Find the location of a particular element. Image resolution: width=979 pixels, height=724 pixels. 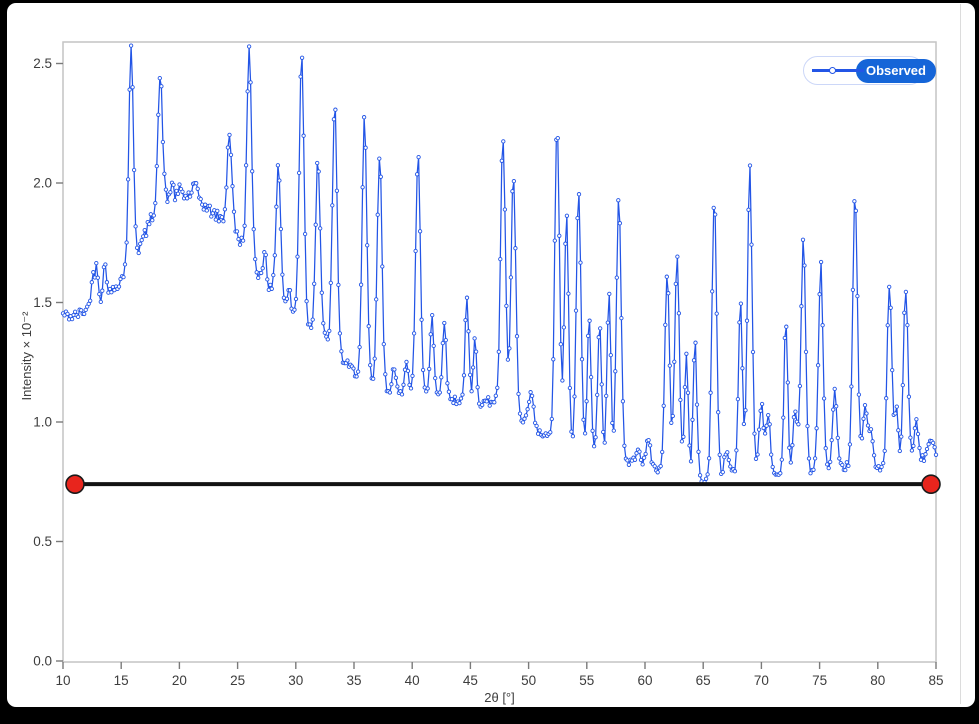

y-tick-label: 0.5 is located at coordinates (42, 541).